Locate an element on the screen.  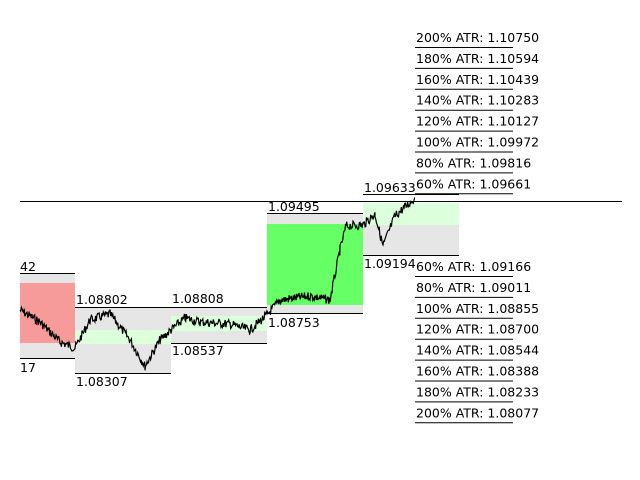
day-high-label: 42 is located at coordinates (28, 266).